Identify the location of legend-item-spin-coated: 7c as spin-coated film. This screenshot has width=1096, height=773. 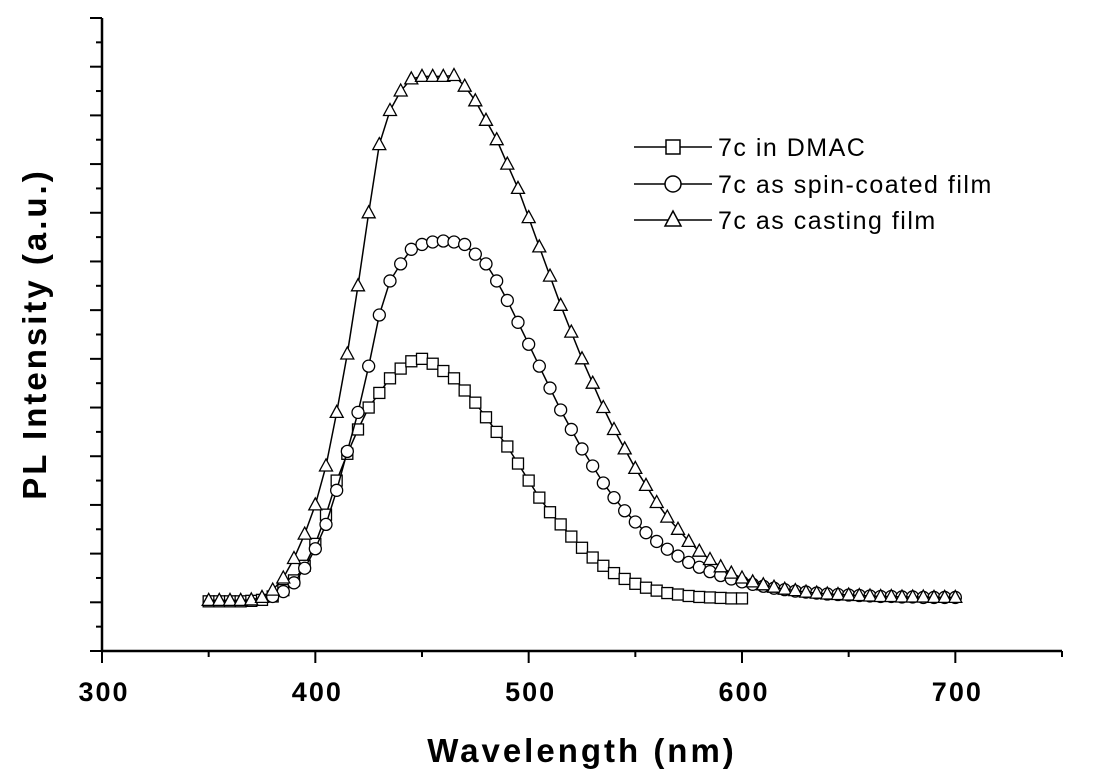
(813, 185).